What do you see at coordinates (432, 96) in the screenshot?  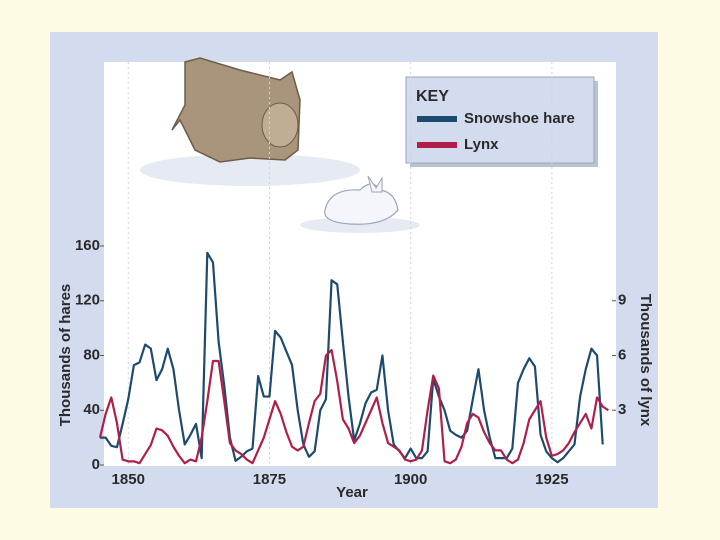 I see `legend-title: KEY` at bounding box center [432, 96].